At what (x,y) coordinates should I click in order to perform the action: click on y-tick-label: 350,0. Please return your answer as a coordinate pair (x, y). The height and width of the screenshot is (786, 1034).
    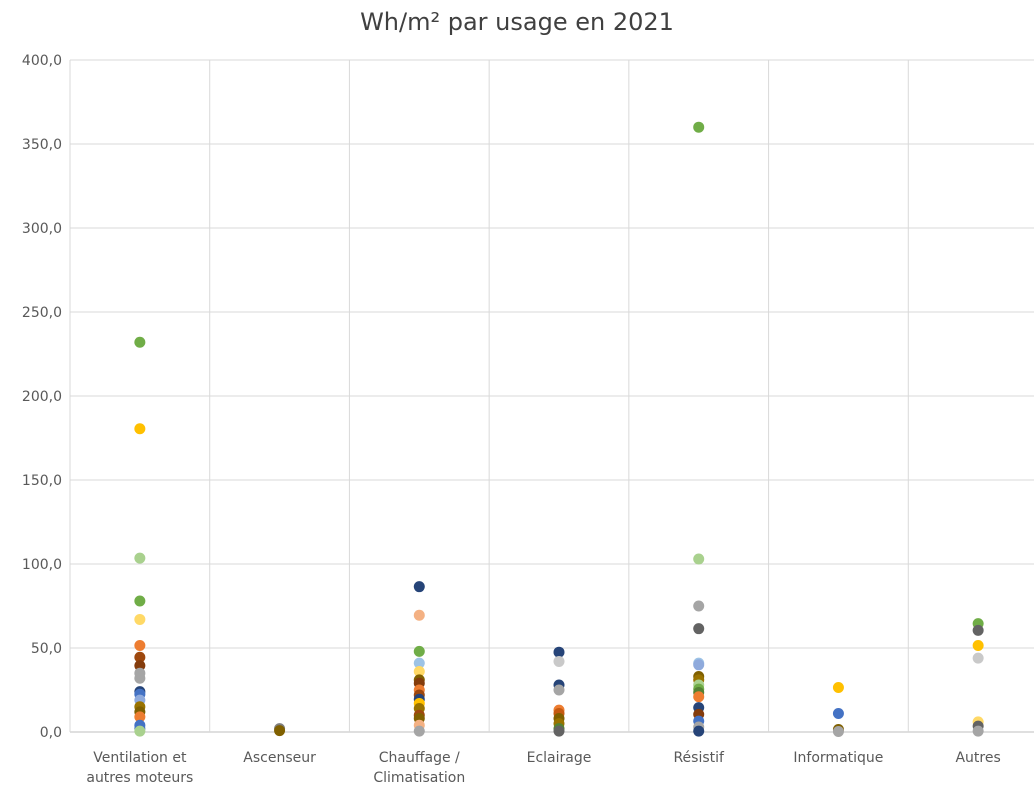
    Looking at the image, I should click on (42, 145).